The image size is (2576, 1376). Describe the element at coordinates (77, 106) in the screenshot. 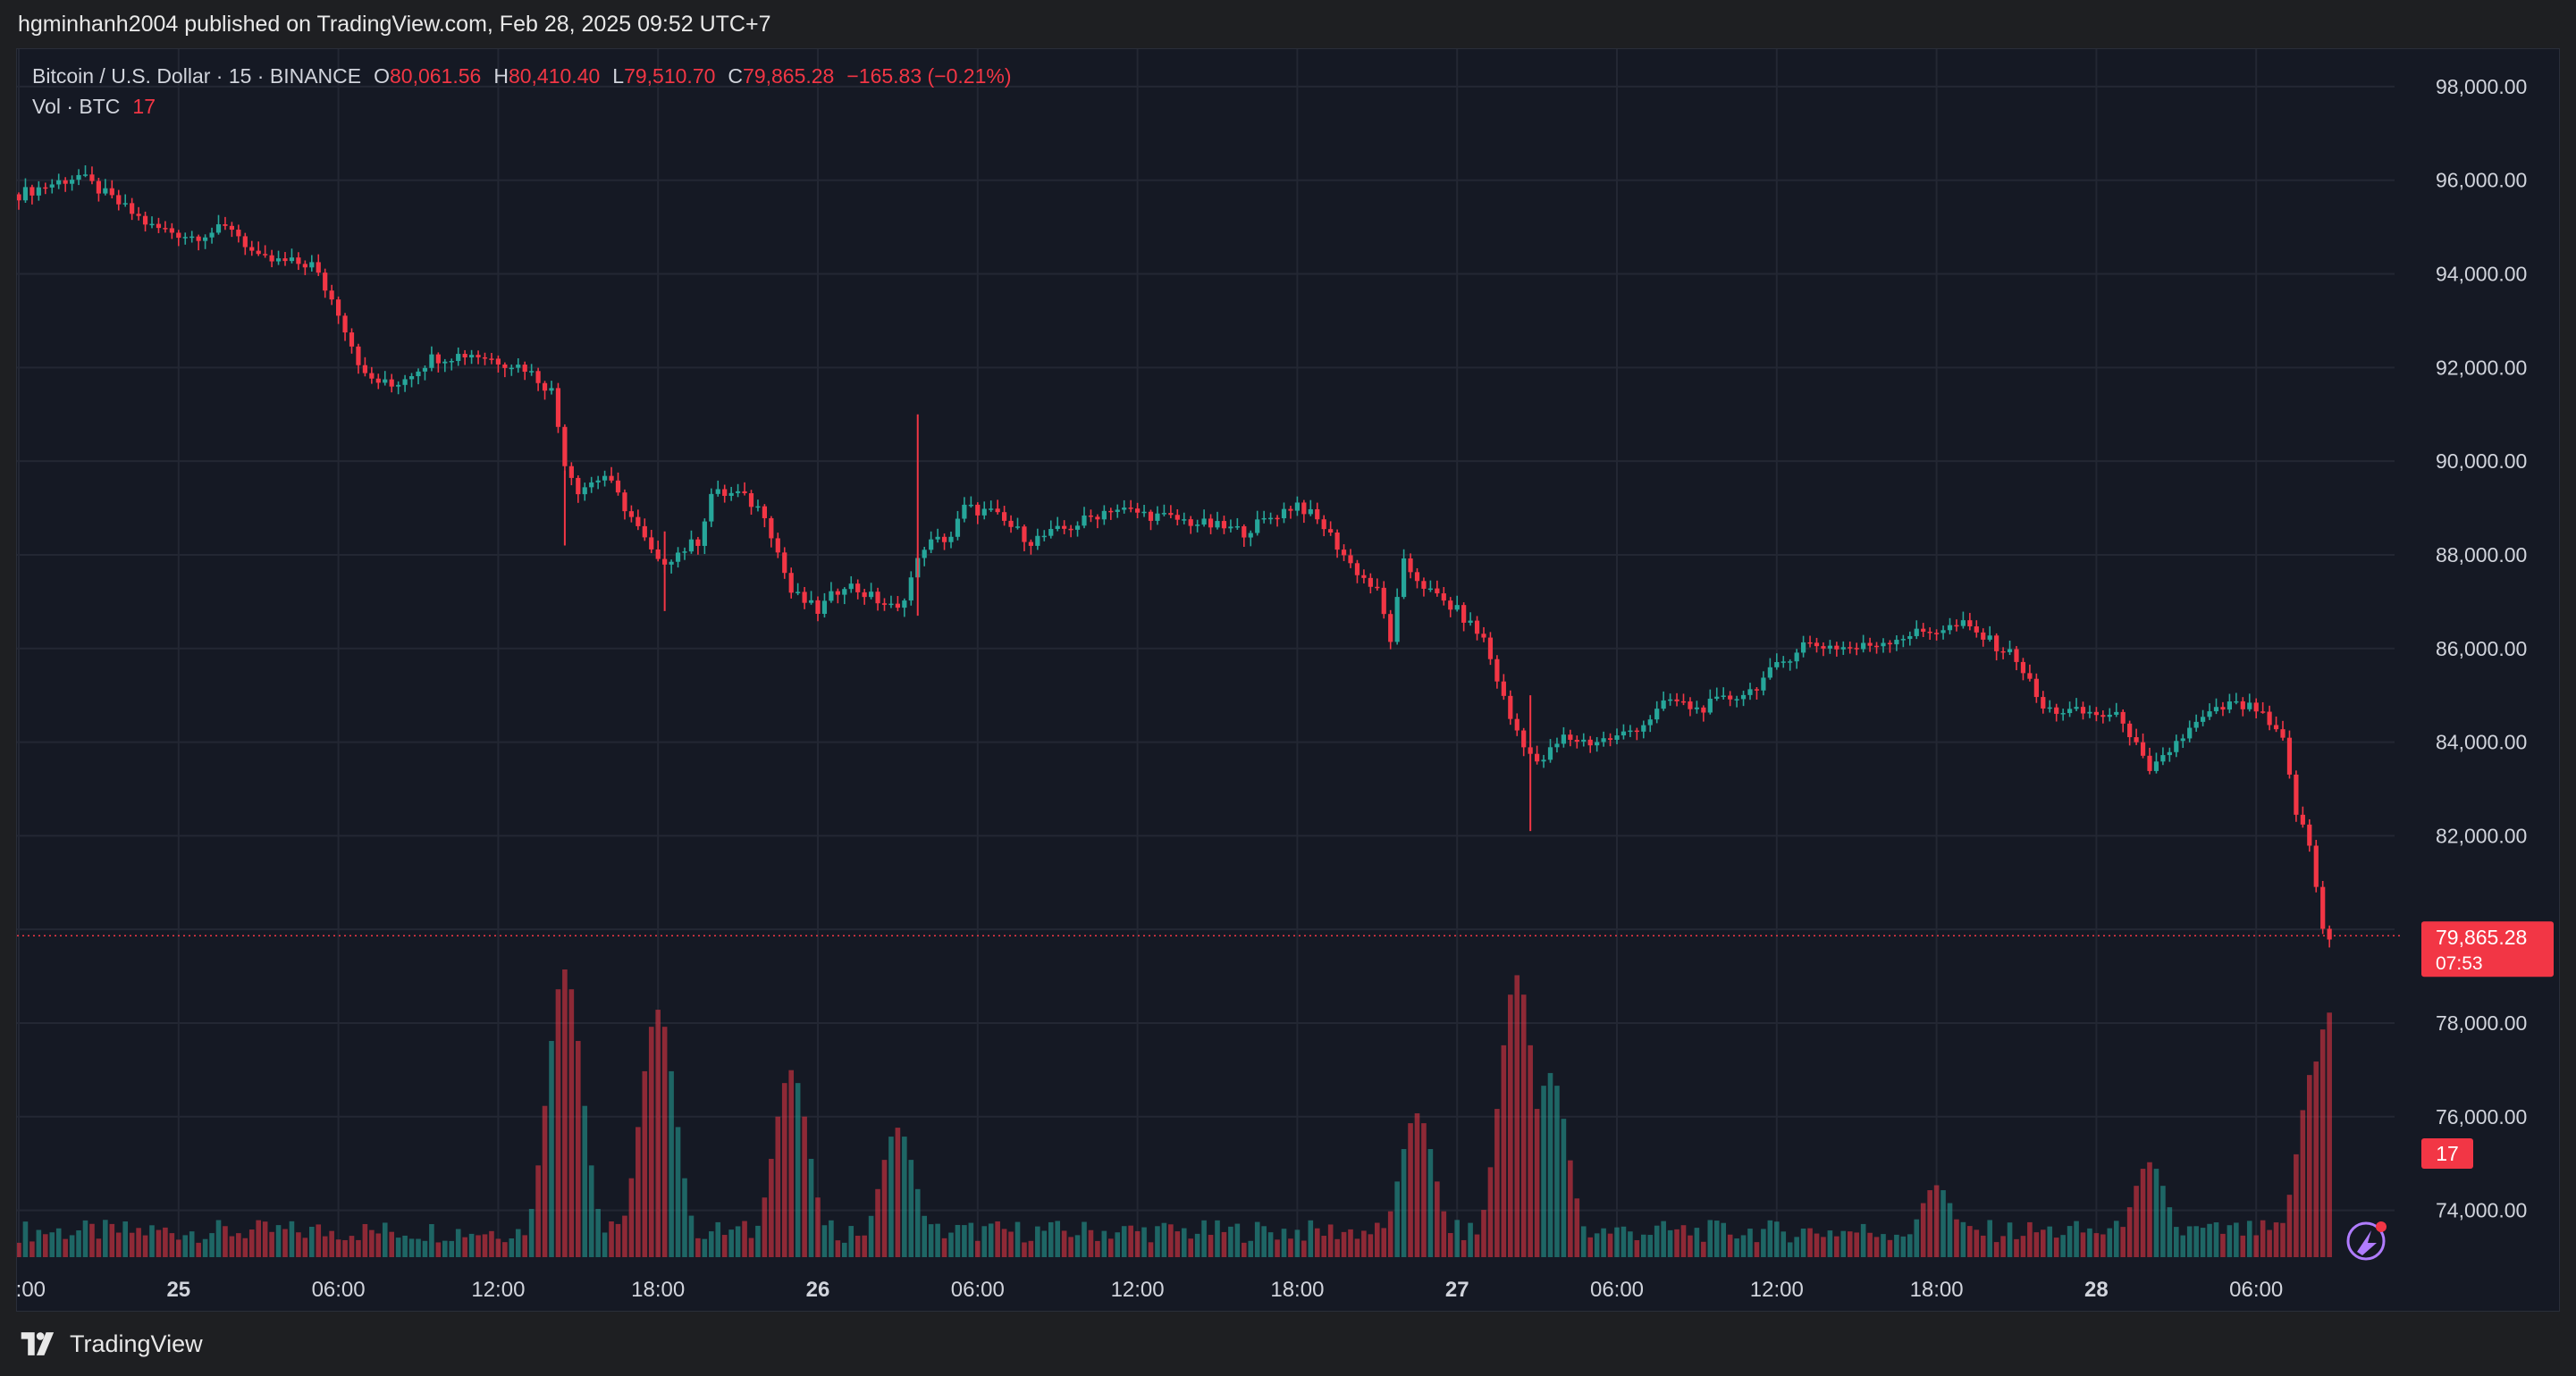

I see `legend-volume-label: Vol · BTC` at that location.